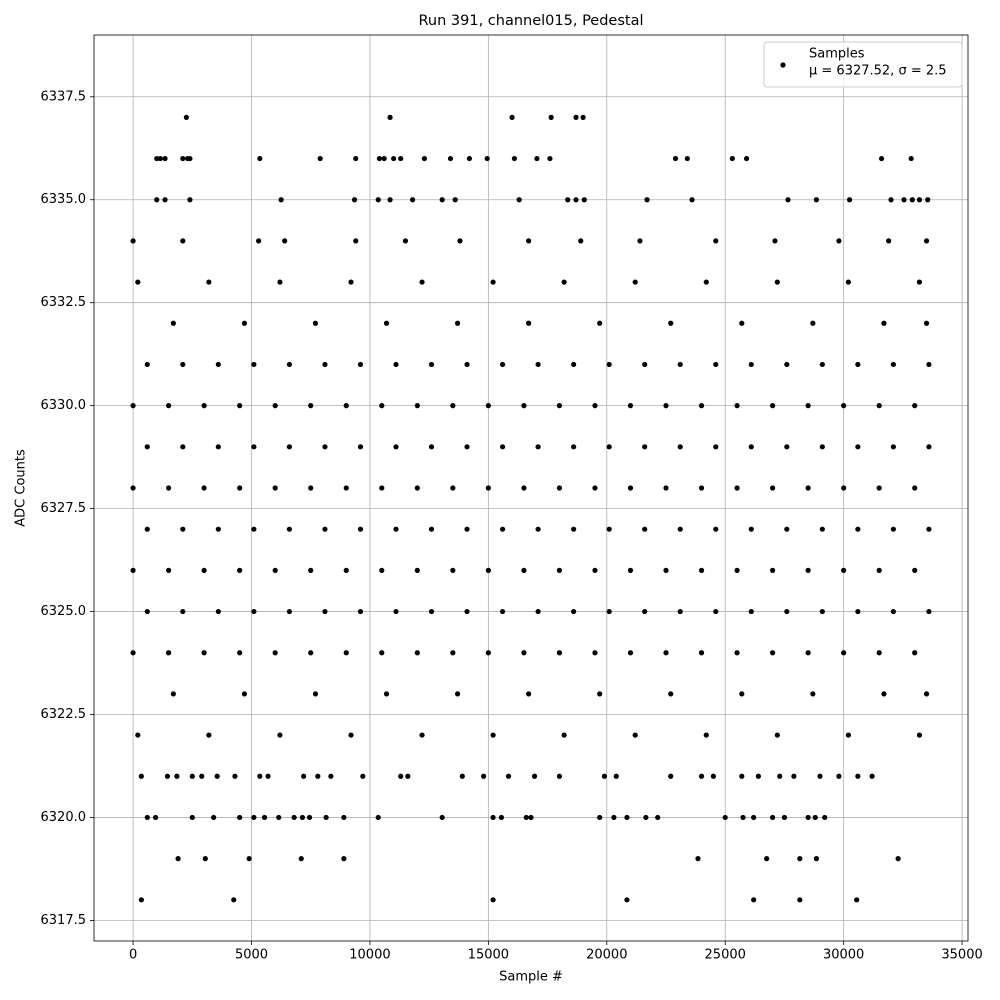 The width and height of the screenshot is (1000, 1000). What do you see at coordinates (878, 71) in the screenshot?
I see `legend-note: μ = 6327.52, σ = 2.5` at bounding box center [878, 71].